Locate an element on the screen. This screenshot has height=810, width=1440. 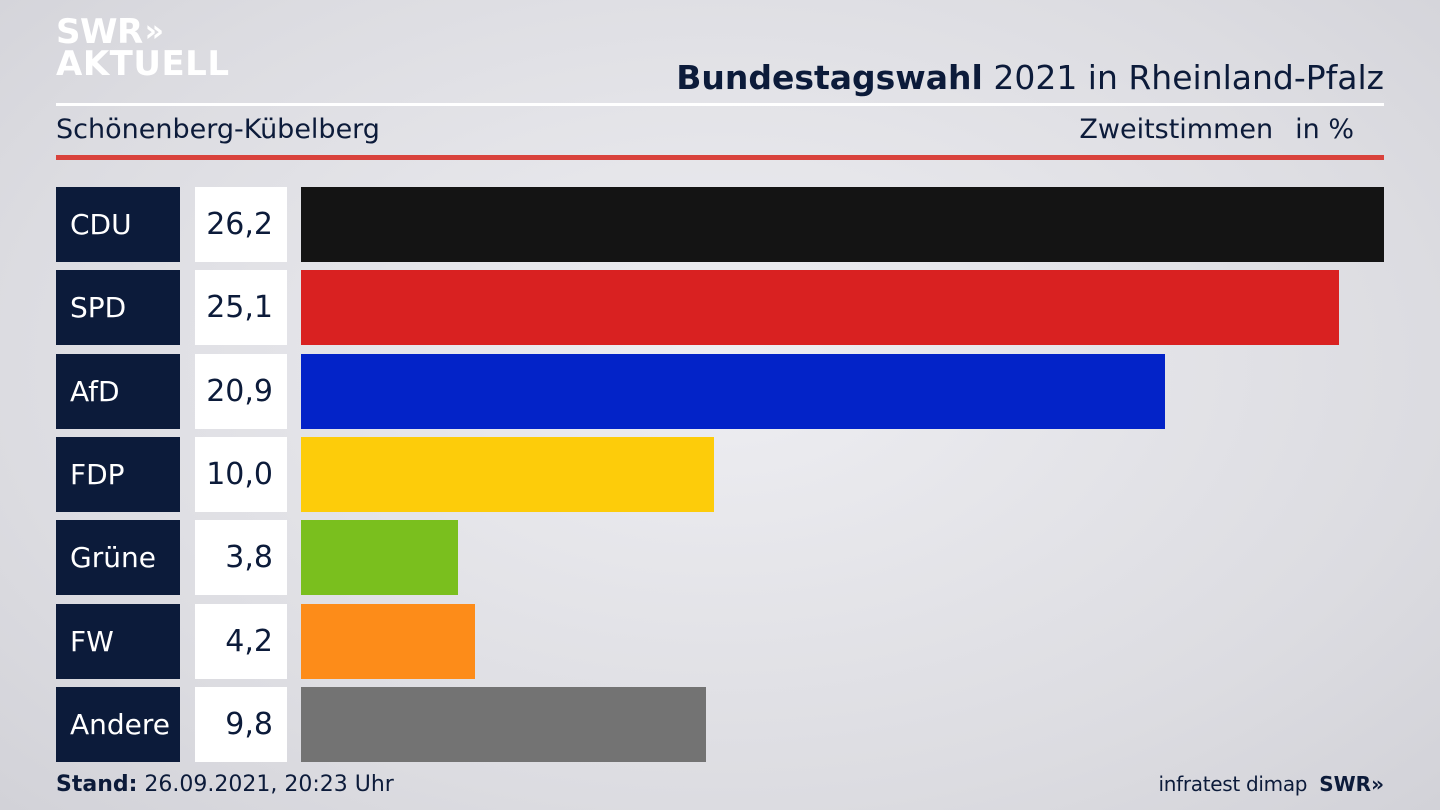
title-bold: Bundestagswahl is located at coordinates (829, 77).